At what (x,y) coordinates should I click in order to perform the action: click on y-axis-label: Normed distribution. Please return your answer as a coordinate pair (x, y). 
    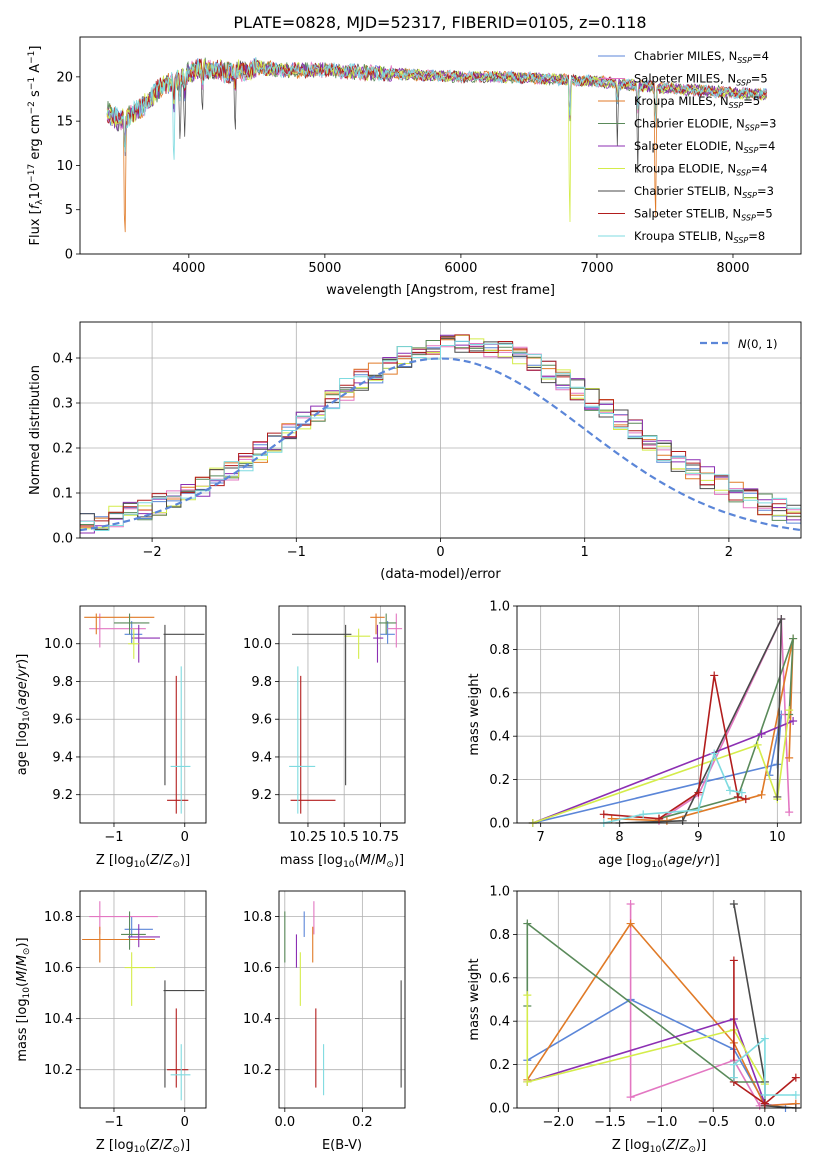
    Looking at the image, I should click on (35, 430).